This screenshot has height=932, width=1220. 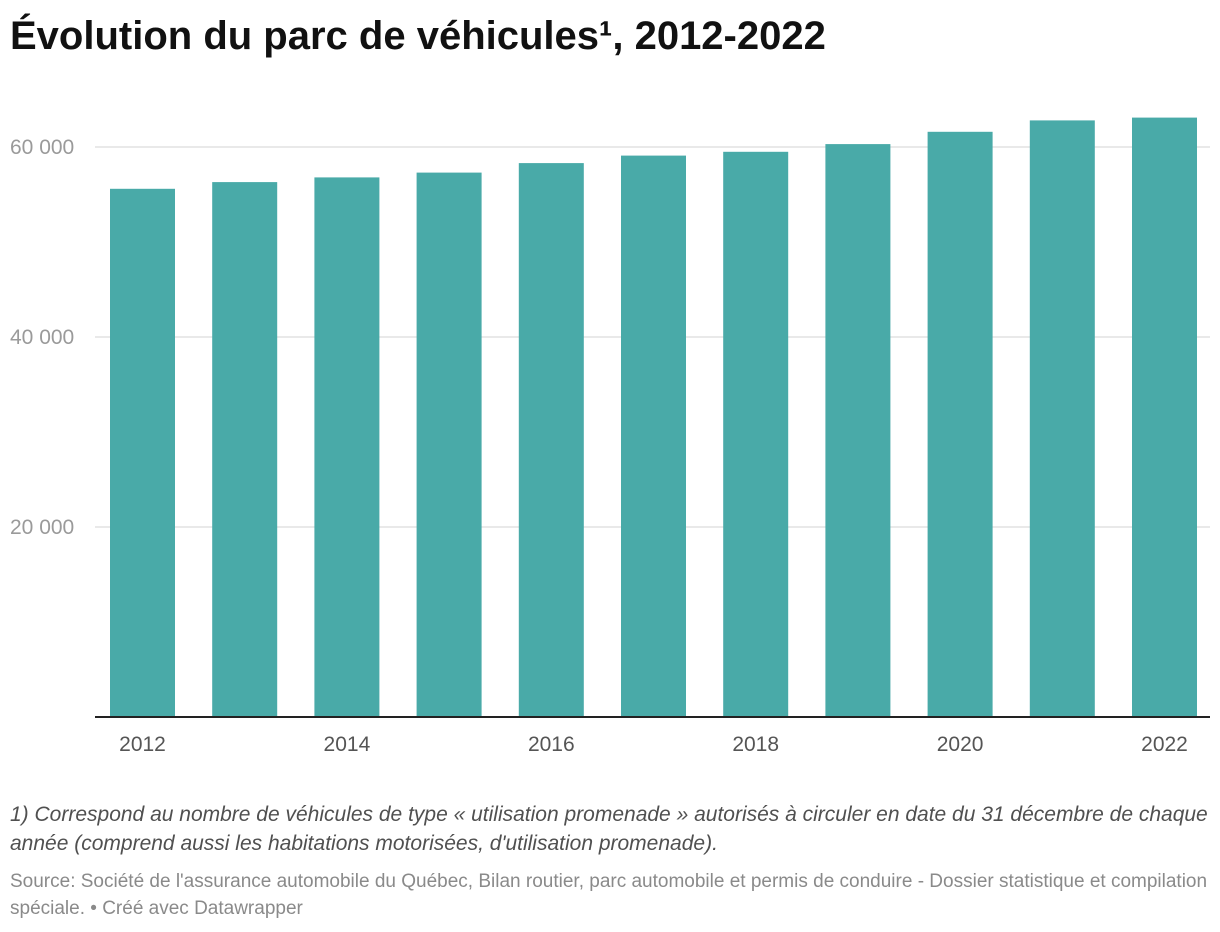 I want to click on x-tick-label: 2014, so click(x=347, y=744).